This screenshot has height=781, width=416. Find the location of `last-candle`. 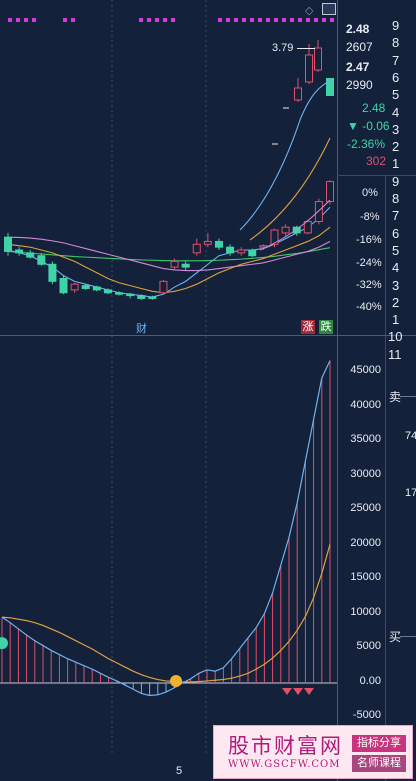

last-candle is located at coordinates (330, 87).